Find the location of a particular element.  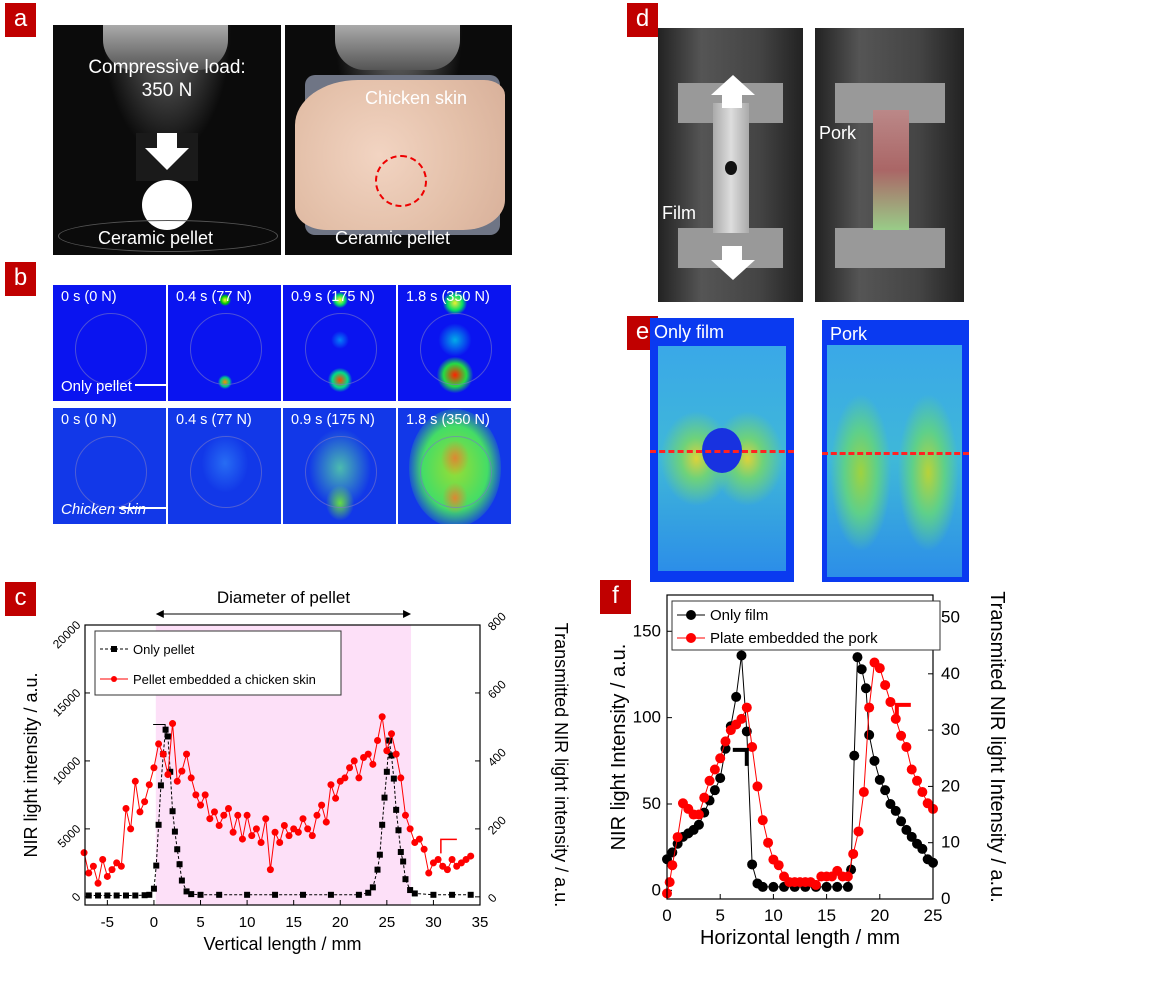

panel-label-f: f is located at coordinates (615, 597).